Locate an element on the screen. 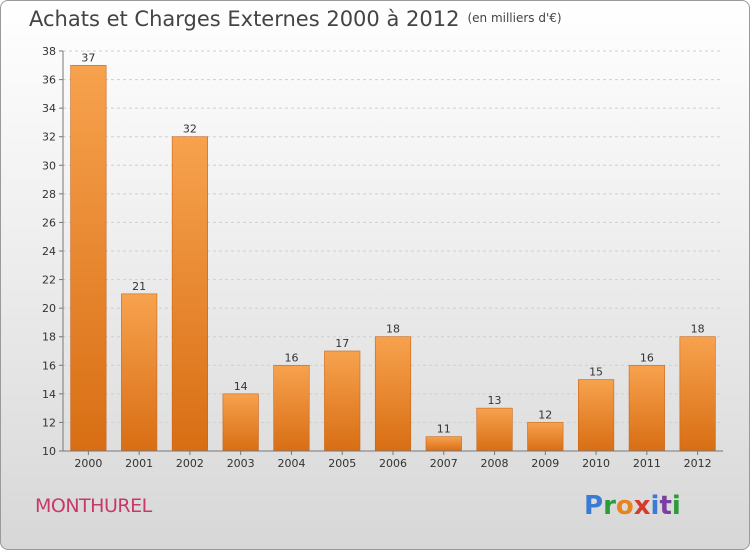 The height and width of the screenshot is (550, 750). bar-2007 is located at coordinates (443, 444).